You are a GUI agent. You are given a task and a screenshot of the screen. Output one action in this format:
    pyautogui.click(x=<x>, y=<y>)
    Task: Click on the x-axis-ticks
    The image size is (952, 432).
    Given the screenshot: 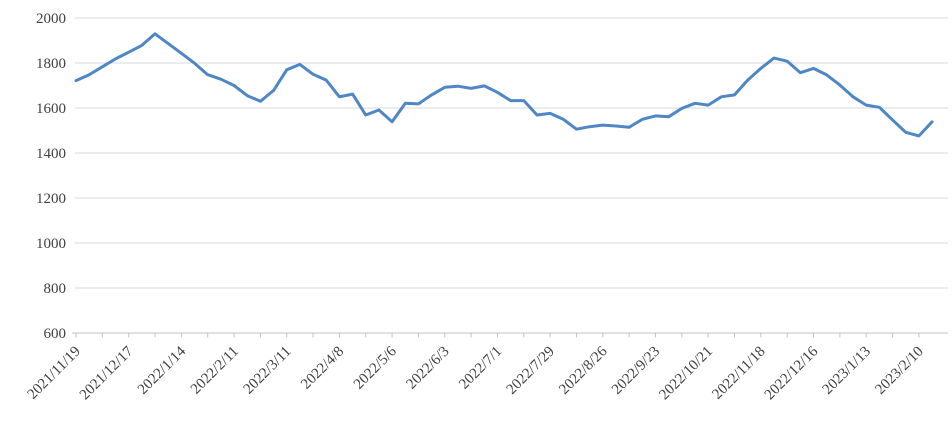 What is the action you would take?
    pyautogui.click(x=497, y=335)
    